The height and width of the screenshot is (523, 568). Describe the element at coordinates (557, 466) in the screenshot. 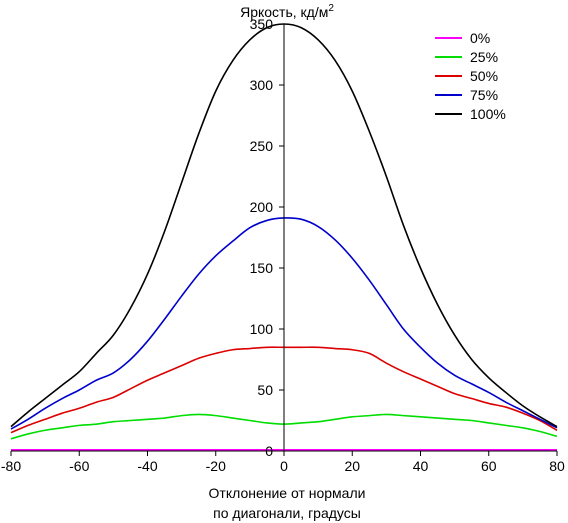

I see `x-tick-label: 80` at that location.